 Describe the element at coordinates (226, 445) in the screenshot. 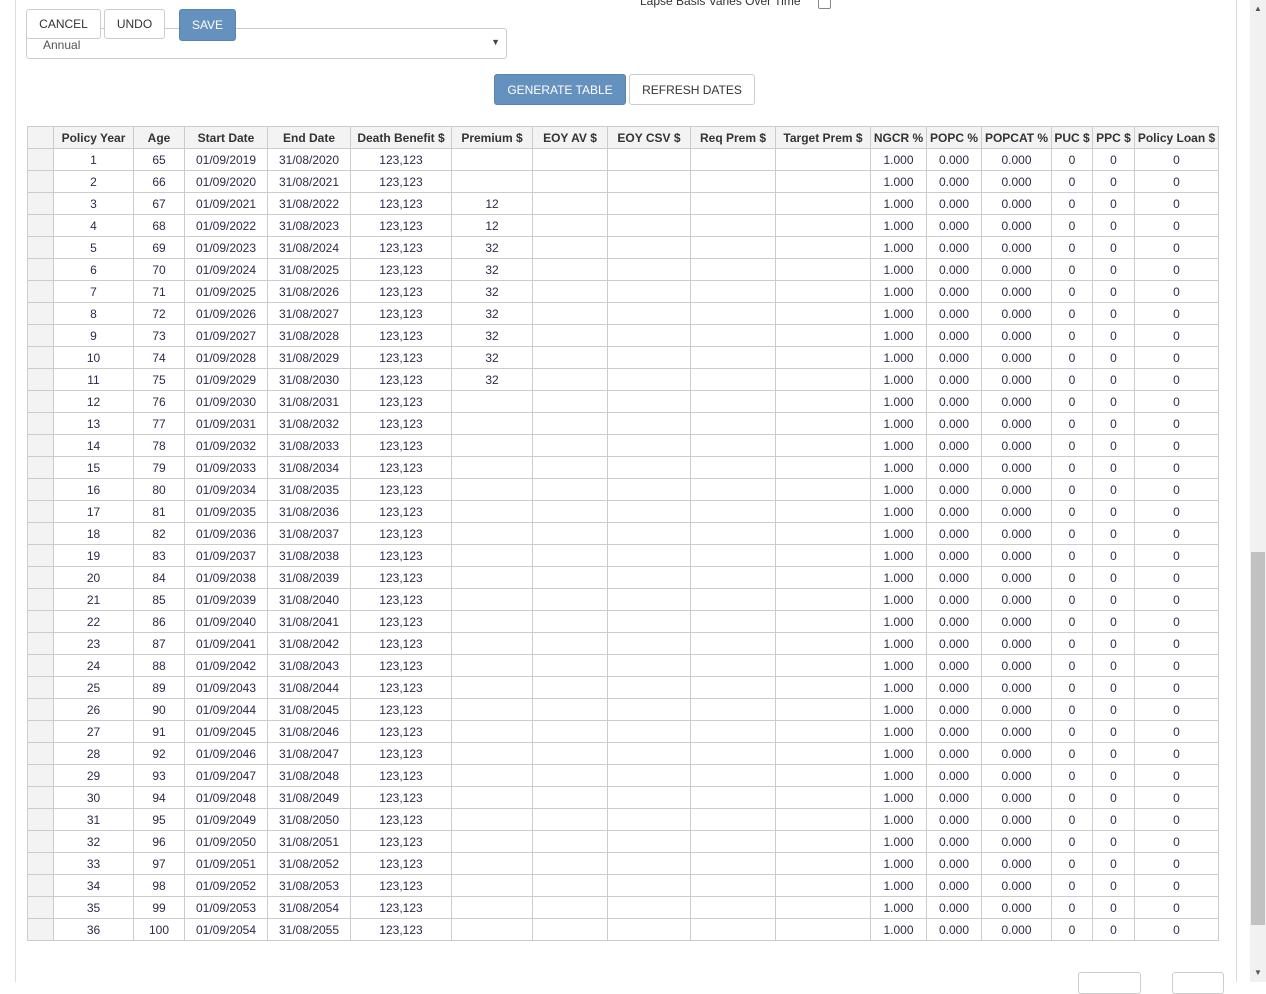

I see `table-cell: 01/09/2032` at that location.